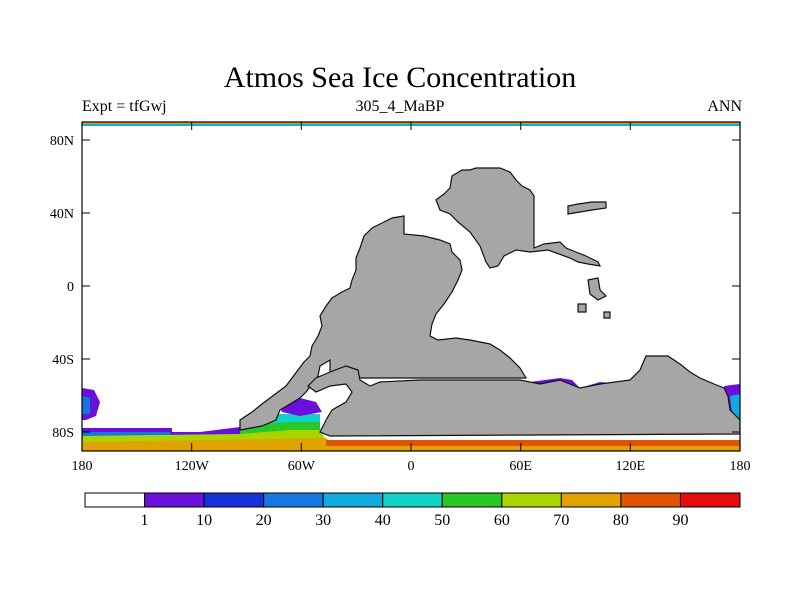 The width and height of the screenshot is (800, 600). Describe the element at coordinates (302, 466) in the screenshot. I see `x-tick-label: 60W` at that location.